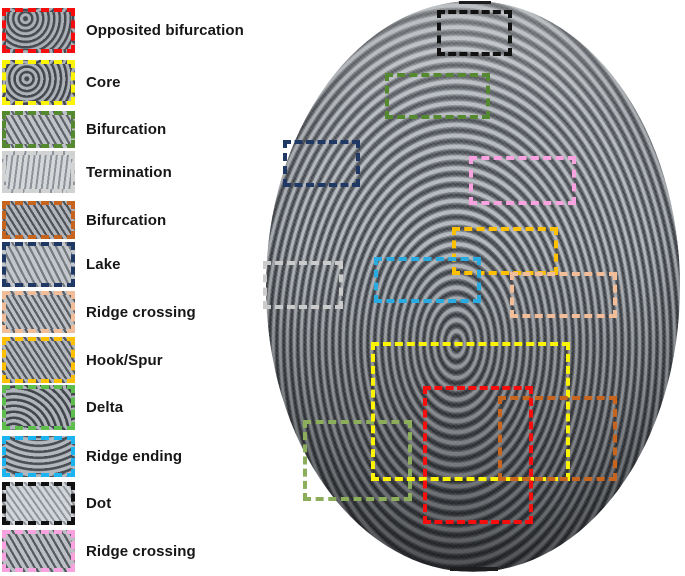  Describe the element at coordinates (126, 129) in the screenshot. I see `legend-label-bifurcation-1: Bifurcation` at that location.